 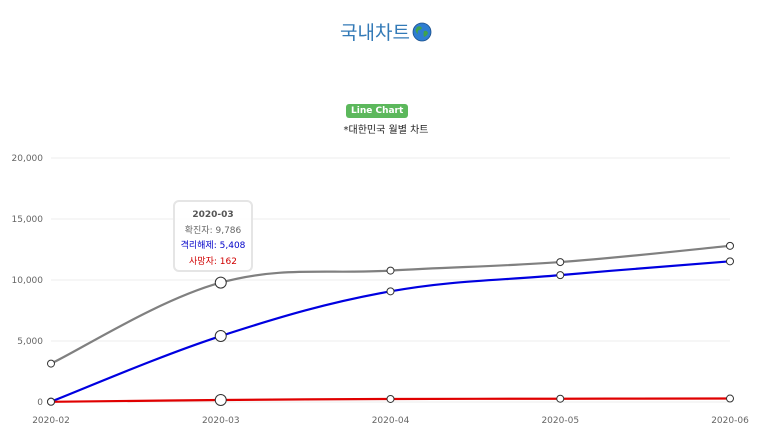 I want to click on y-tick-label: 0, so click(x=40, y=403).